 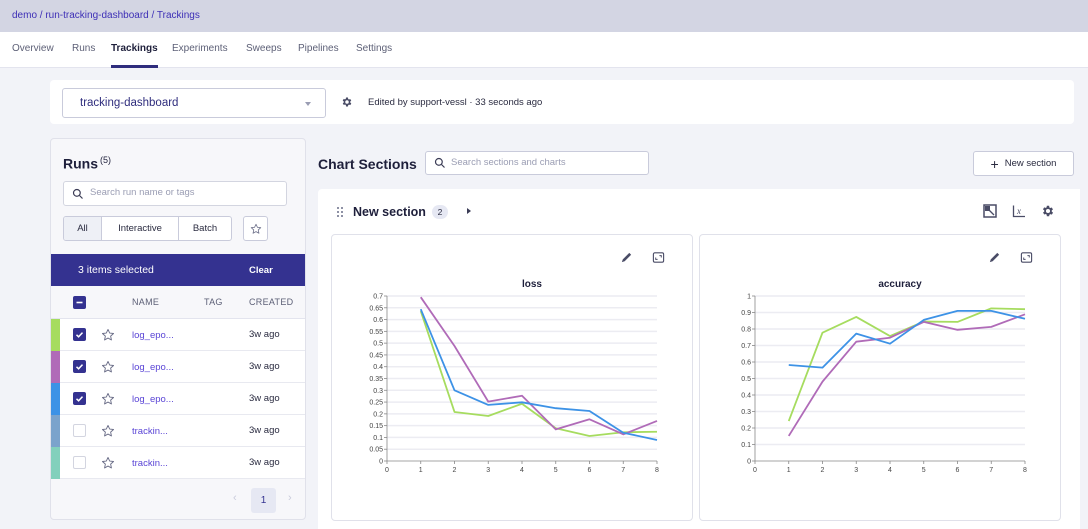 I want to click on tab-settings: Settings, so click(x=374, y=48).